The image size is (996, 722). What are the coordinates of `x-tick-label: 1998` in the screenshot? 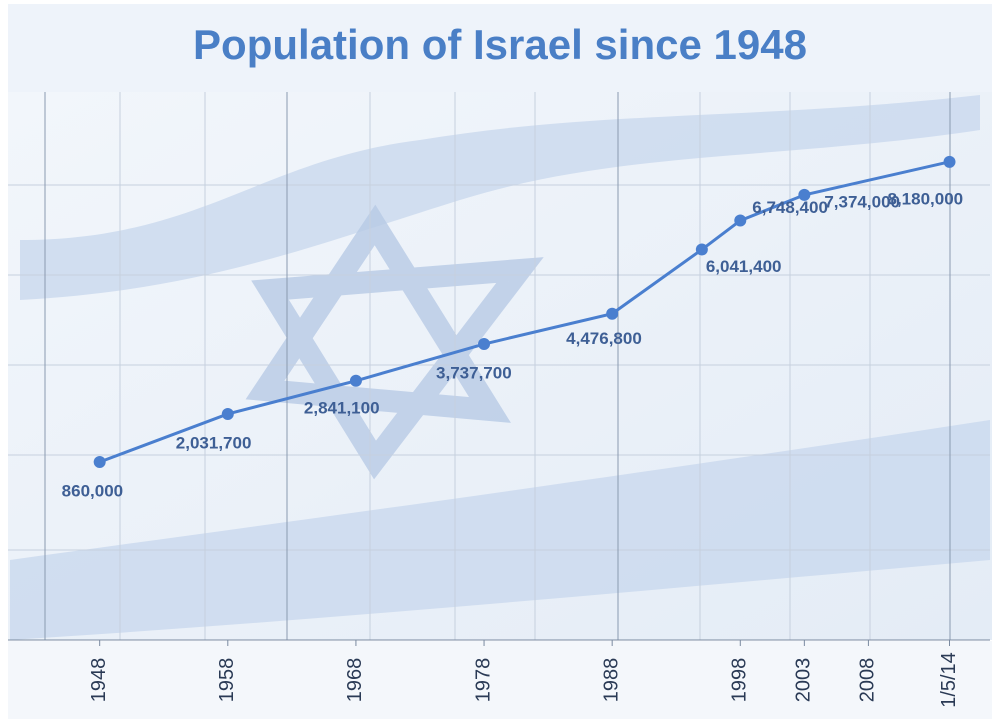 It's located at (740, 680).